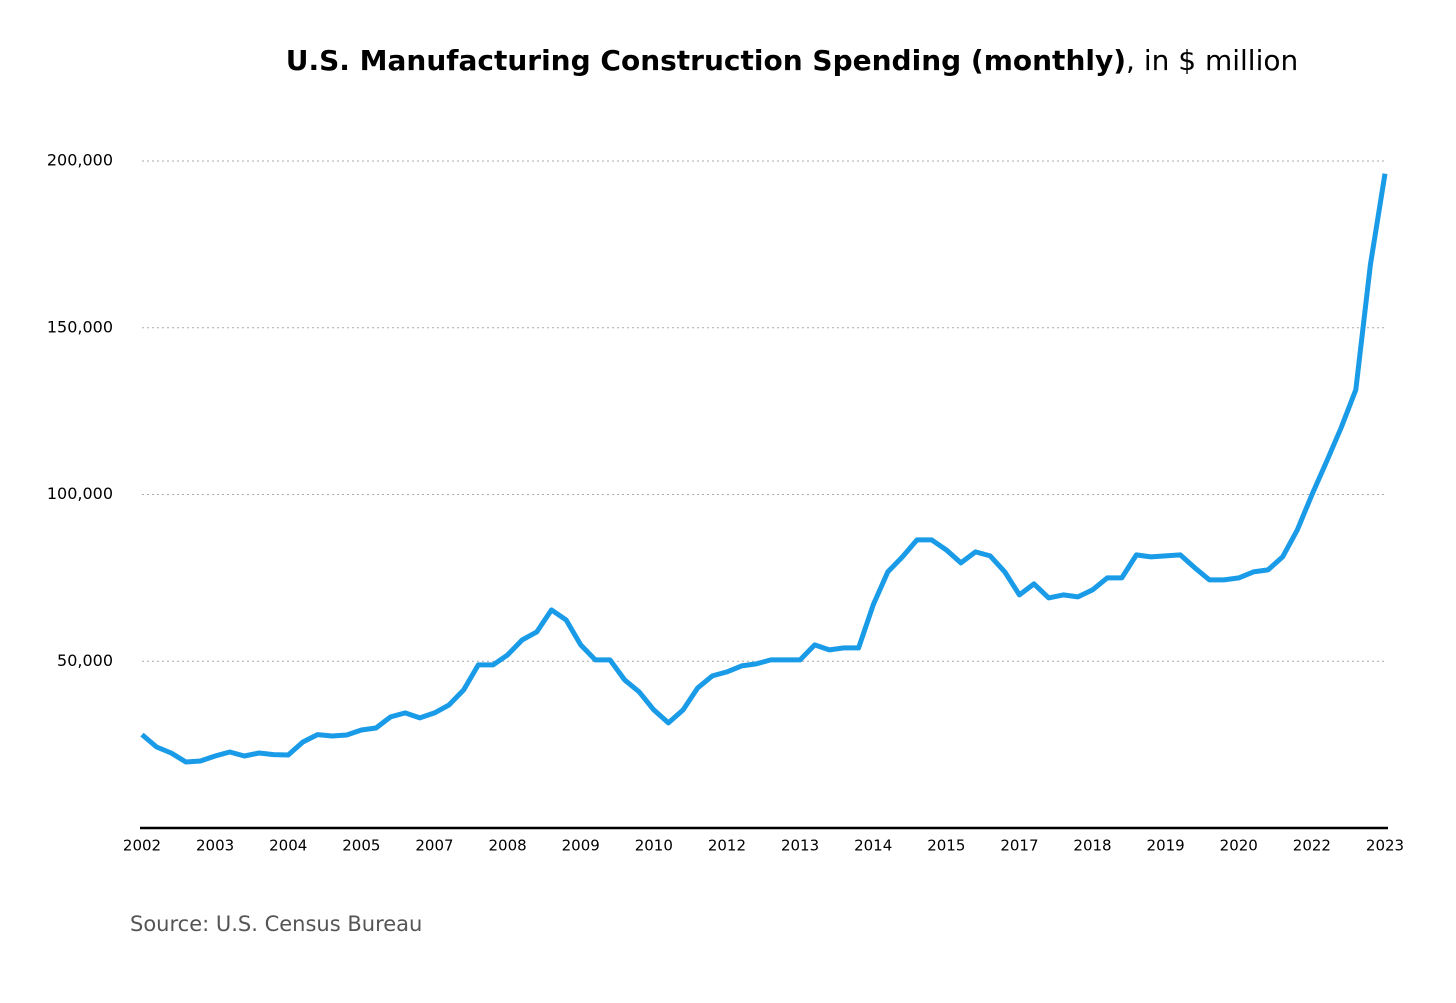 The image size is (1456, 1003). What do you see at coordinates (215, 846) in the screenshot?
I see `x-tick-label: 2003` at bounding box center [215, 846].